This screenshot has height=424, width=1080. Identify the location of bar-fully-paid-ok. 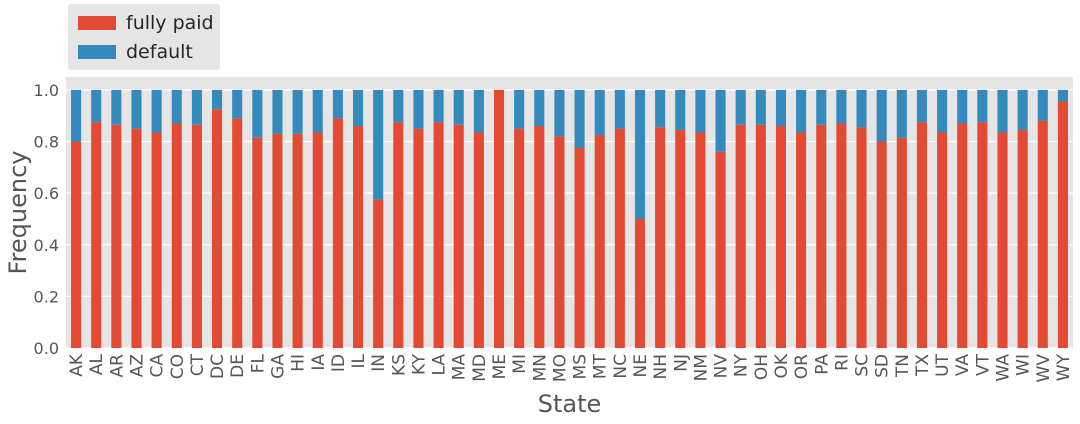
(781, 237).